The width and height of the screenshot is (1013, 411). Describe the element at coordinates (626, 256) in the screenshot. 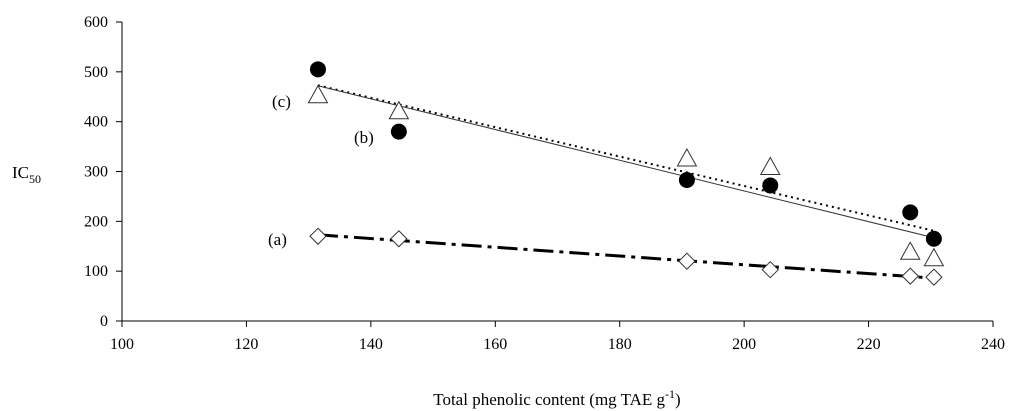

I see `trend-line` at that location.